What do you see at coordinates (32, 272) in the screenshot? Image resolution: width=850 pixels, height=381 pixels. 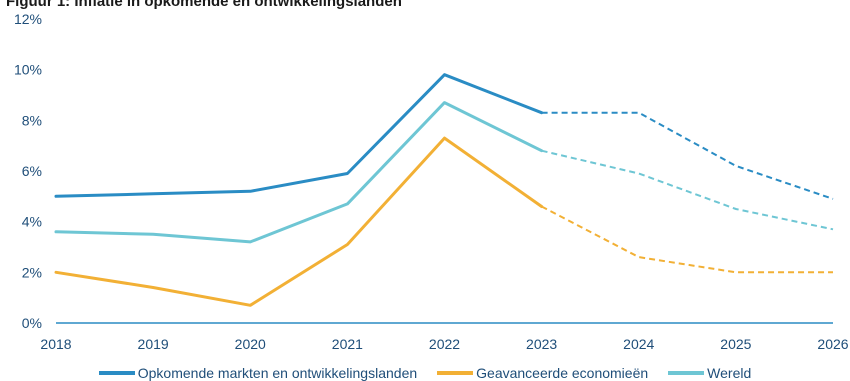 I see `y-tick-label: 2%` at bounding box center [32, 272].